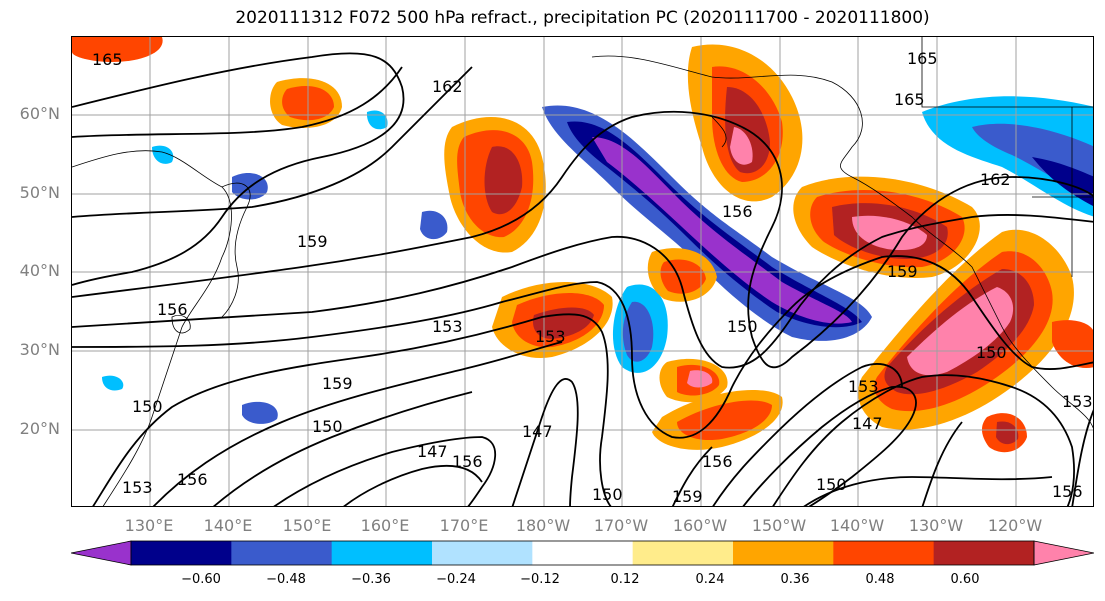  I want to click on lon-label: 150°E, so click(307, 525).